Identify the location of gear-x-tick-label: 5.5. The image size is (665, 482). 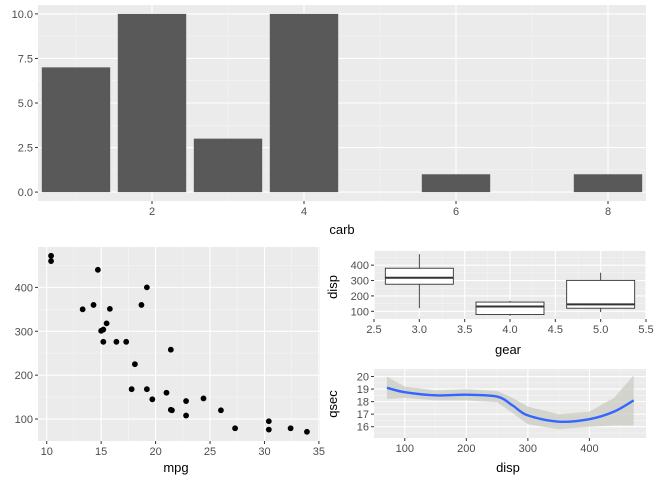
(645, 330).